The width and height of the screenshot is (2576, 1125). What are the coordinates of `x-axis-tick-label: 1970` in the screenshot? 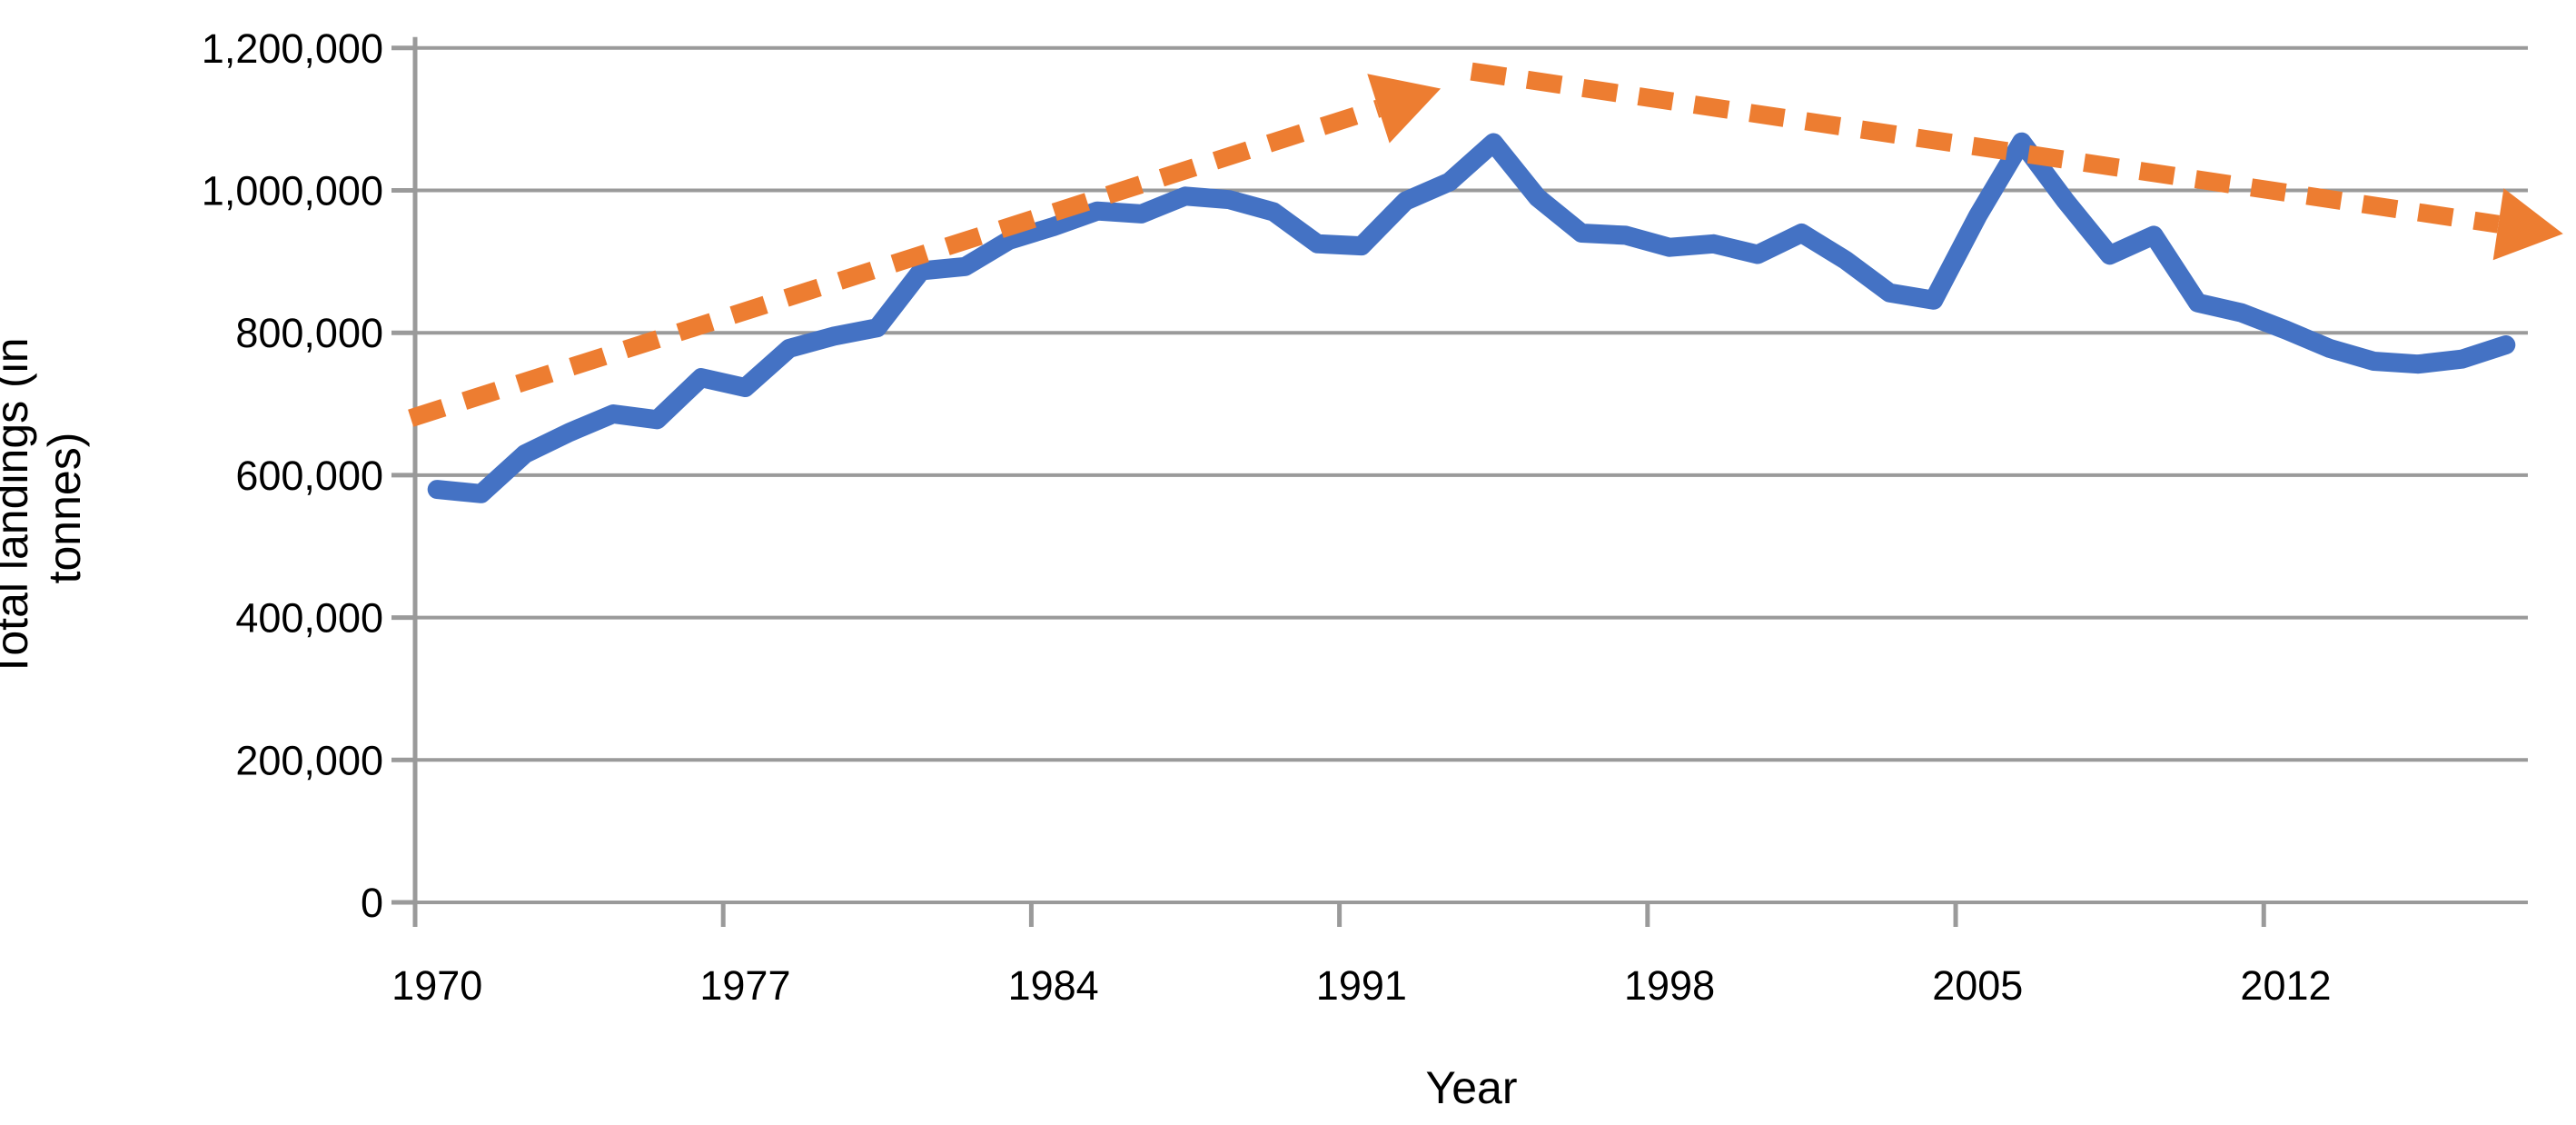 It's located at (436, 985).